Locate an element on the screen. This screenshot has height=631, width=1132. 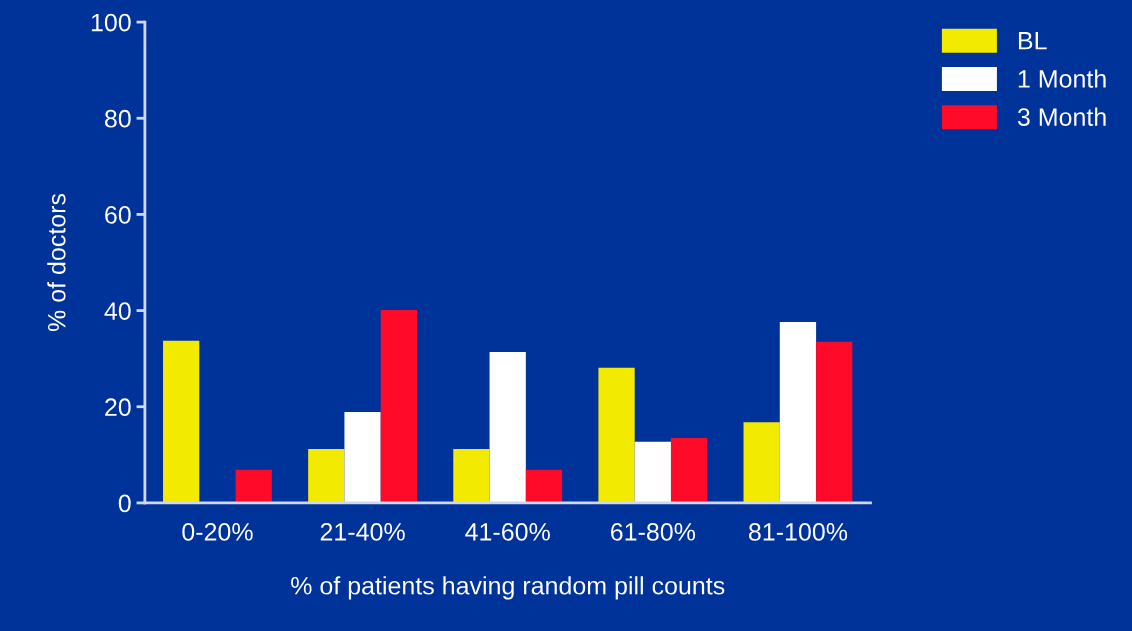
y-axis-title: % of doctors is located at coordinates (56, 262).